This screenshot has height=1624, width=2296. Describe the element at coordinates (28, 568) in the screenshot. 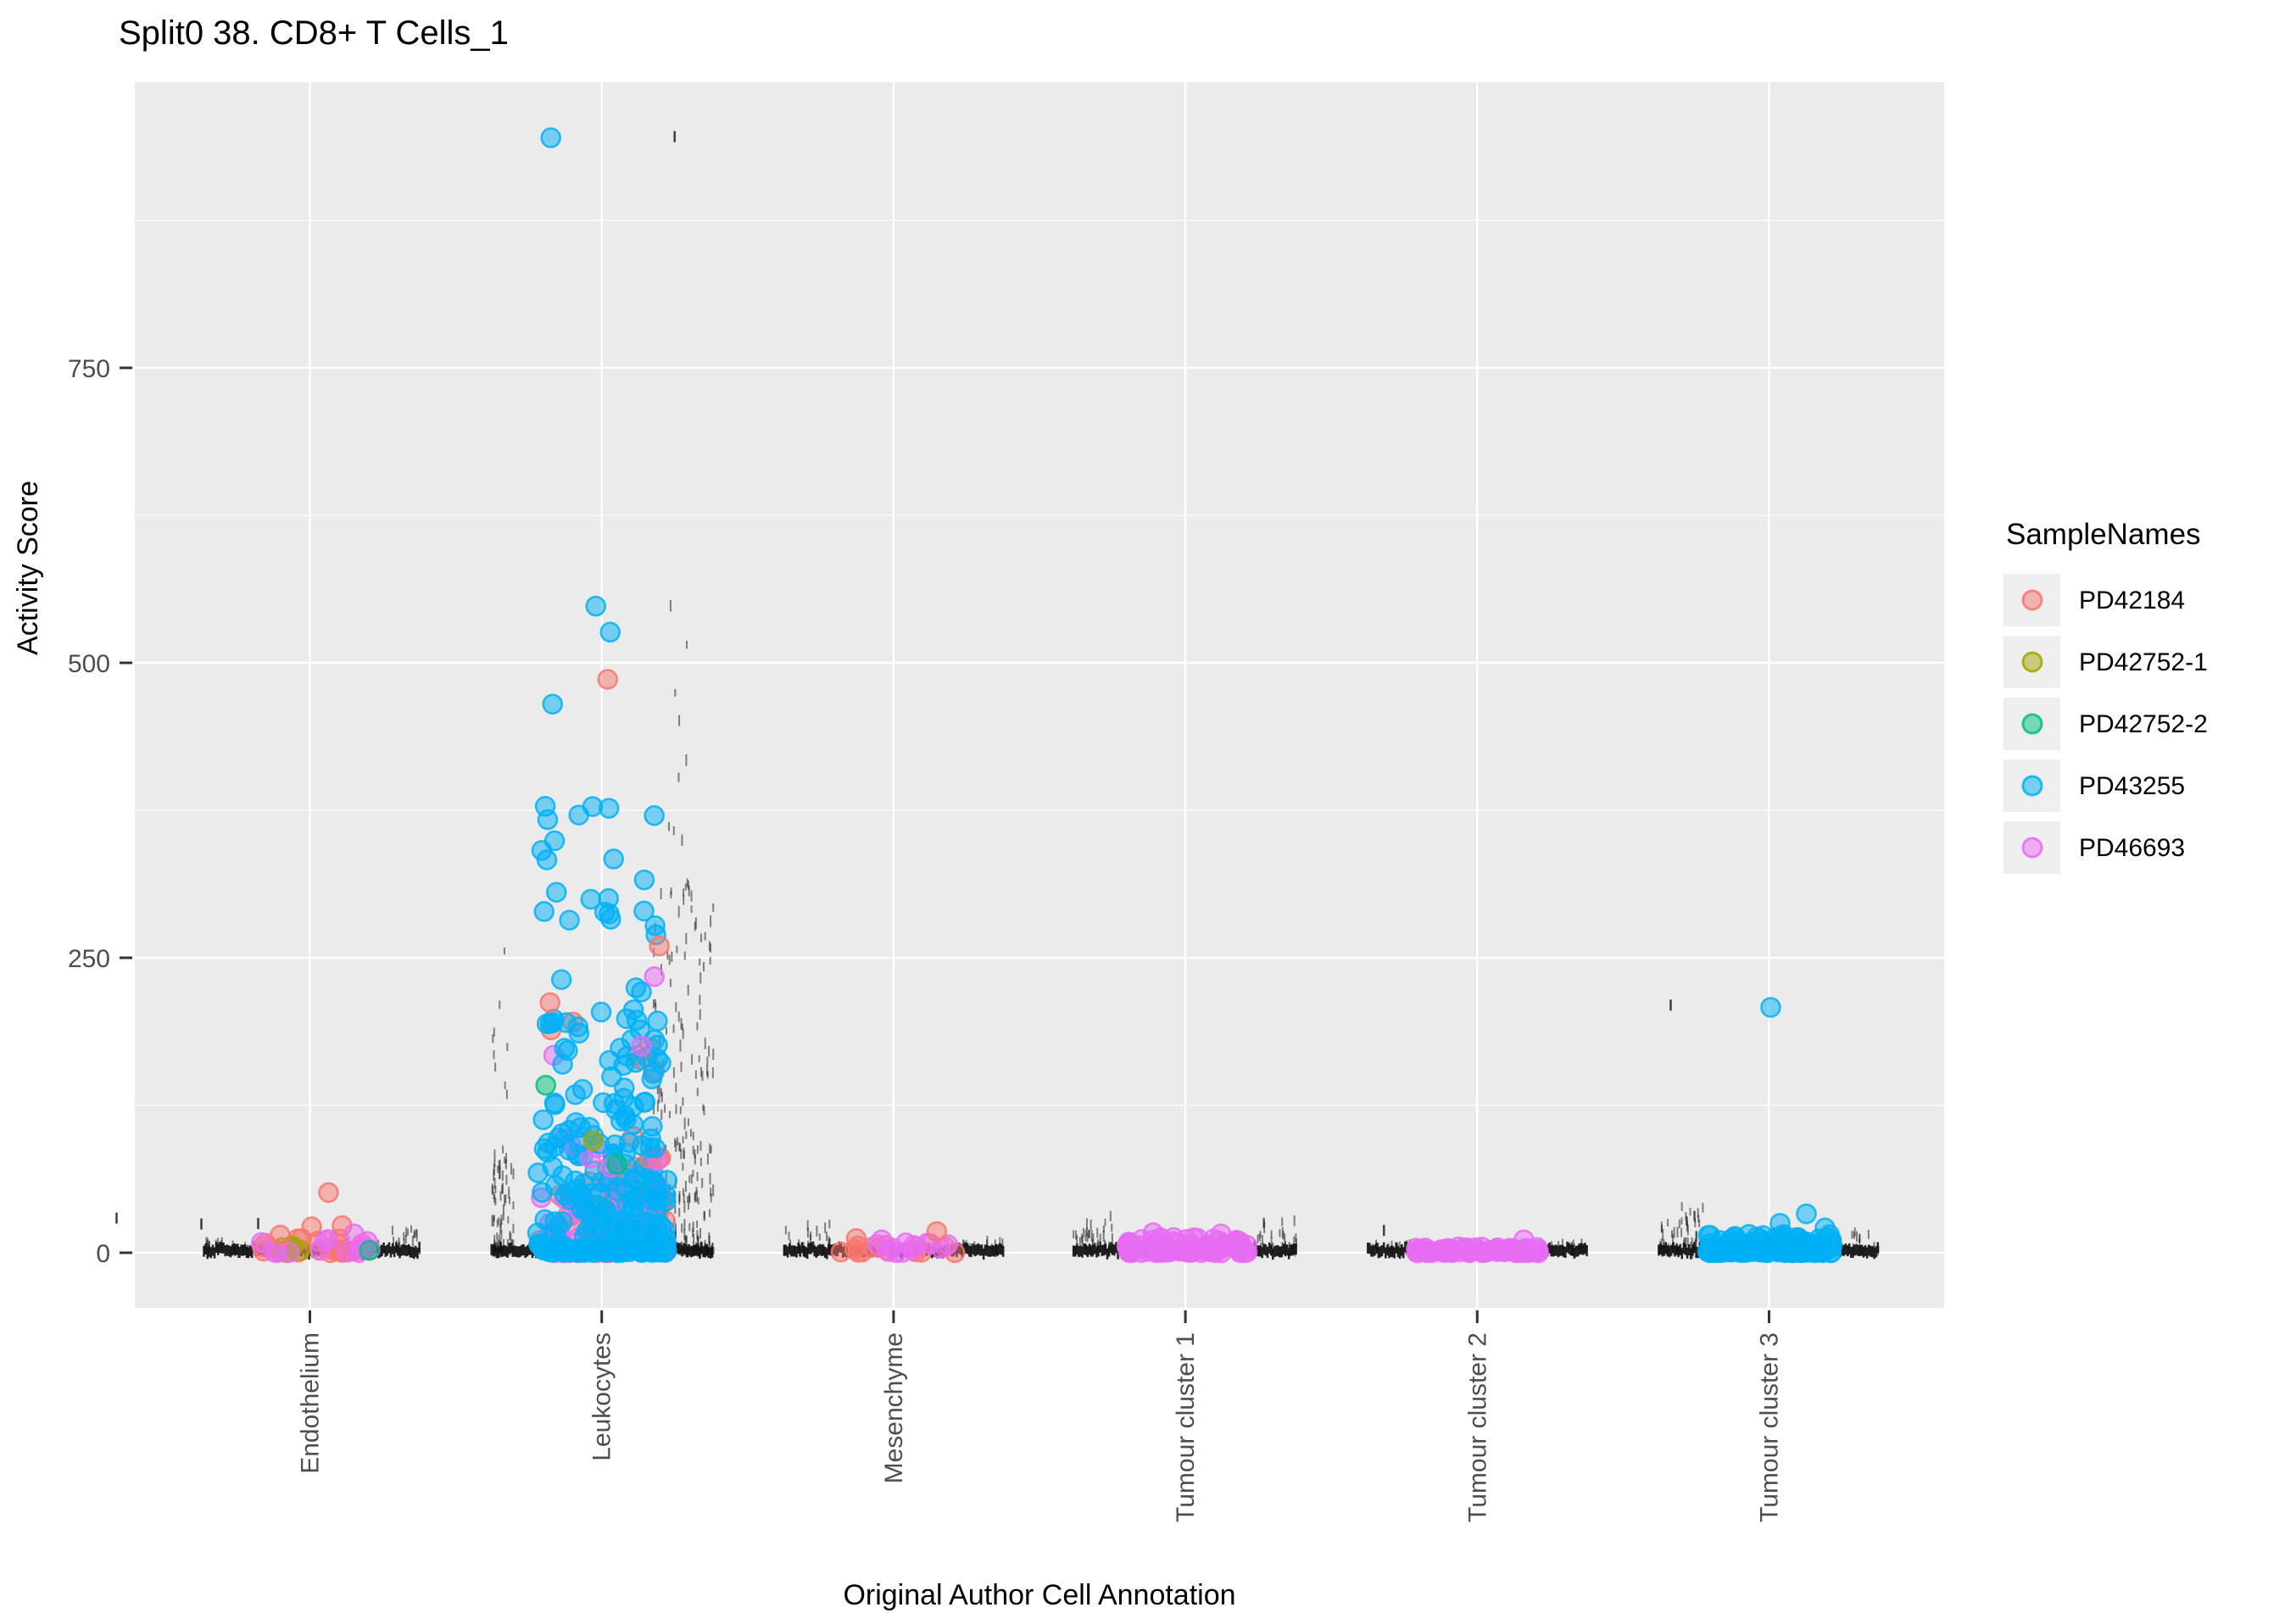

I see `y-axis-title: Activity Score` at that location.